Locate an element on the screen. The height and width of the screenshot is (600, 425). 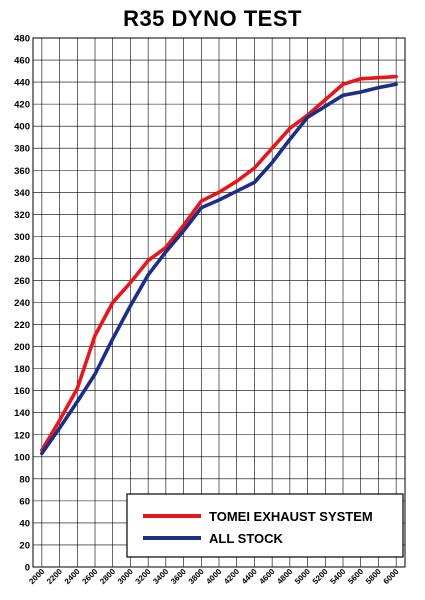
x-tick-label: 4000 is located at coordinates (213, 576).